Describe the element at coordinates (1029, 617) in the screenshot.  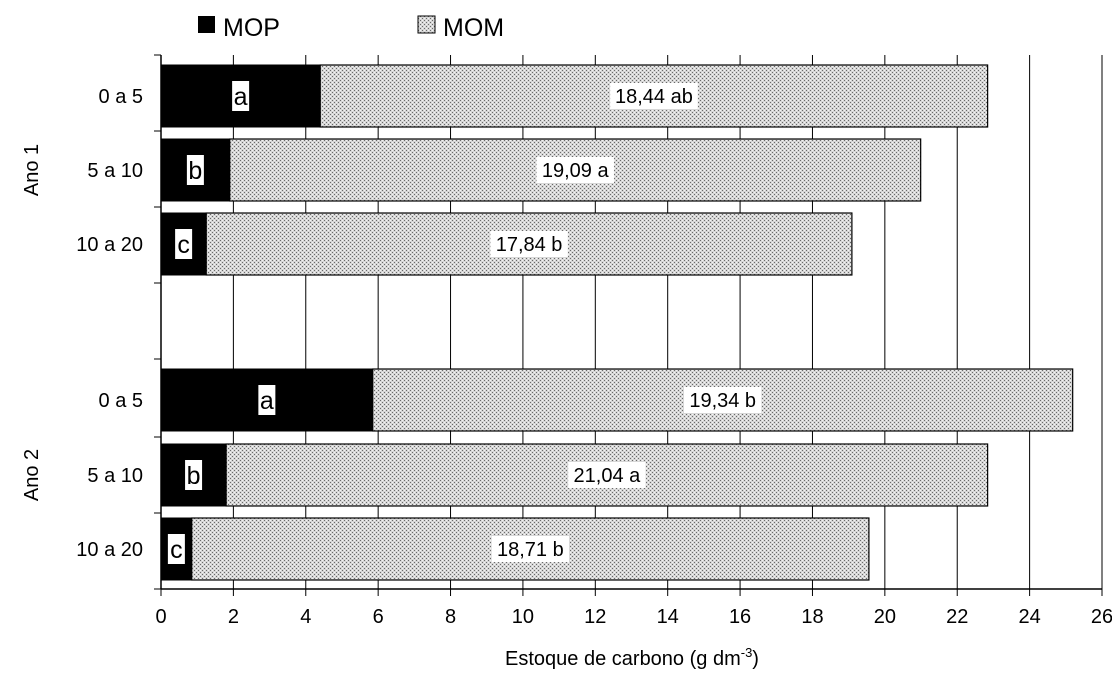
I see `x-tick-label: 24` at that location.